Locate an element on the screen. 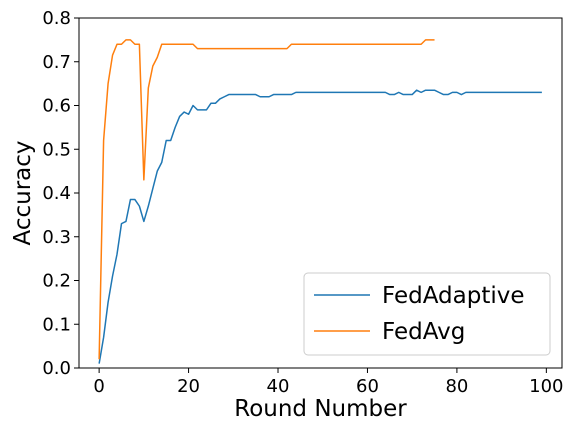  legend-label-fedadaptive: FedAdaptive is located at coordinates (453, 296).